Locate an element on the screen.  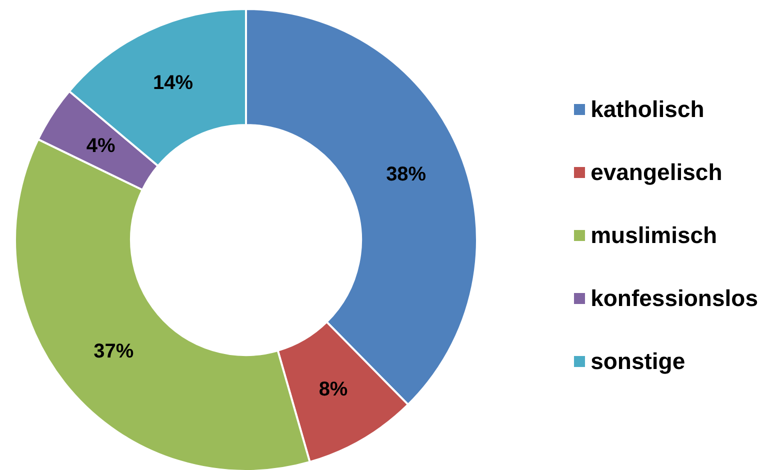
data-label: 38% is located at coordinates (406, 174).